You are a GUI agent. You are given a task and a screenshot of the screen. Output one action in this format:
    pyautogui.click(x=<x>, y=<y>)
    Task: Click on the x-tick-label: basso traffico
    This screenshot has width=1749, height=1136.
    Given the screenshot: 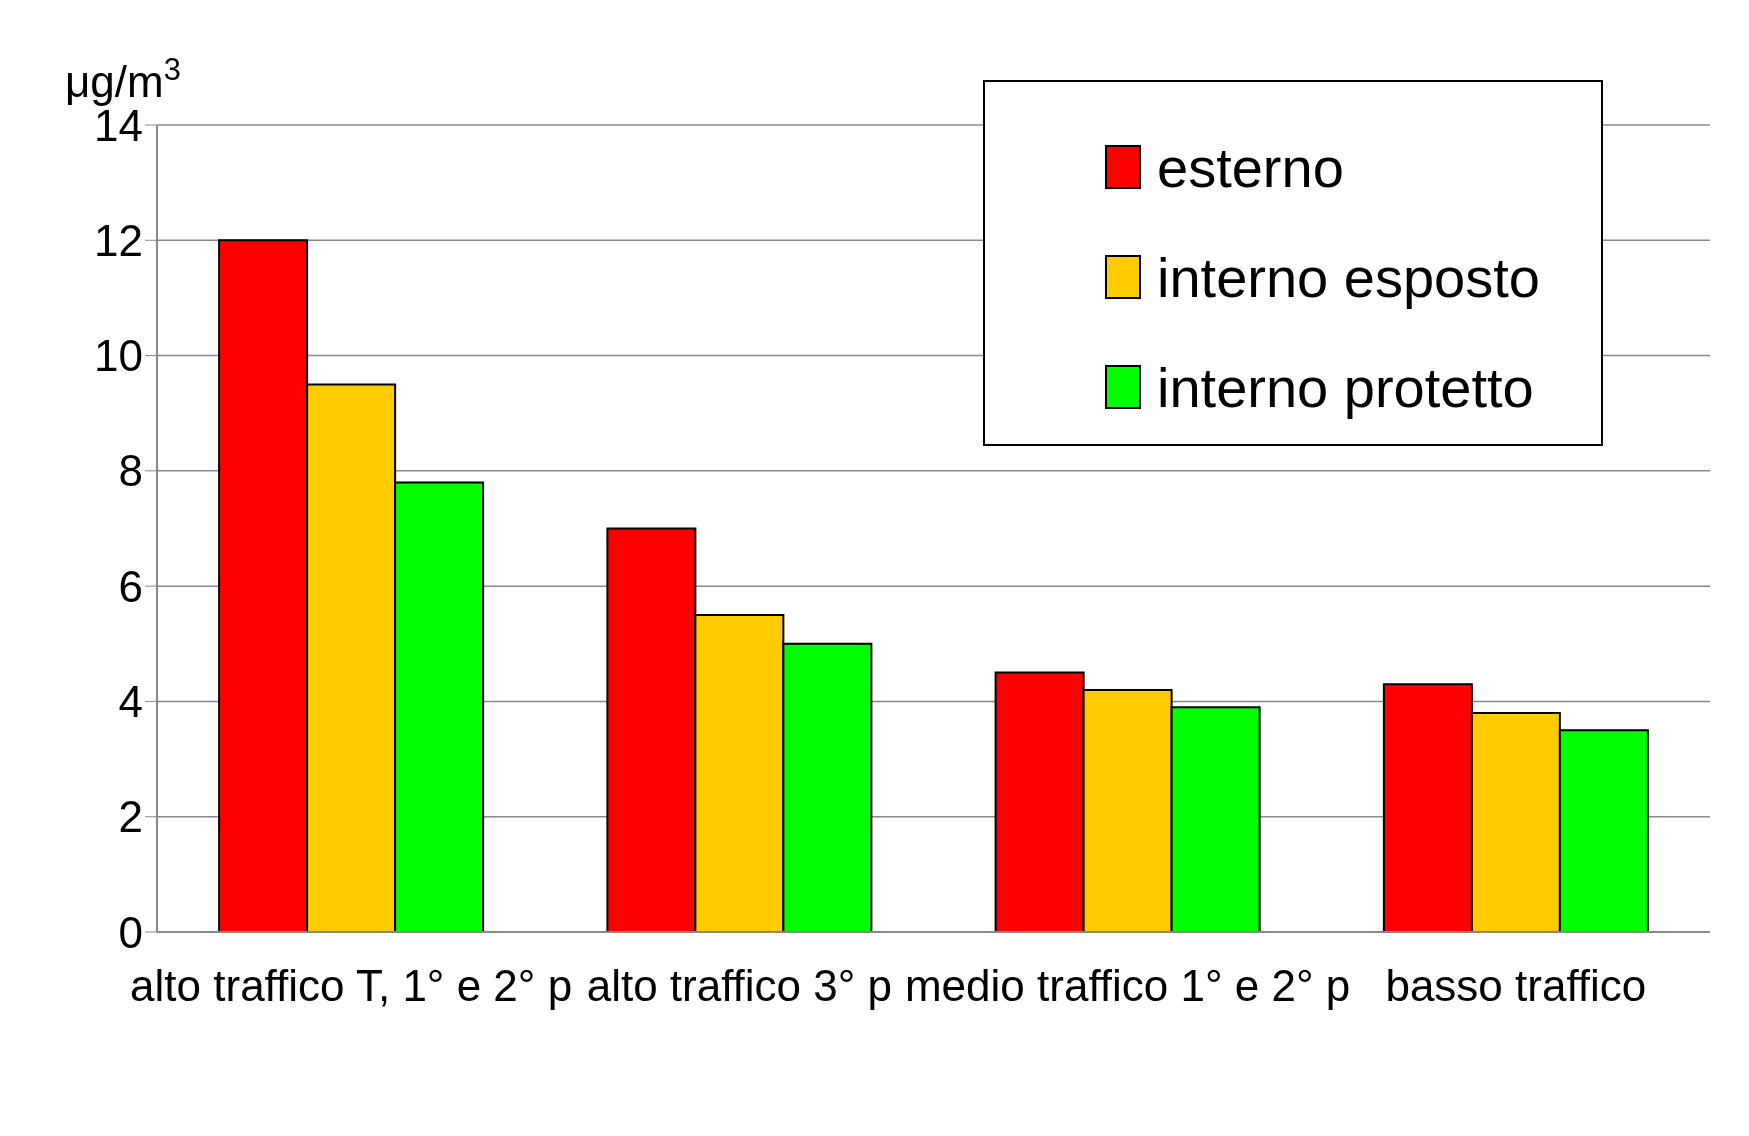 What is the action you would take?
    pyautogui.click(x=1516, y=986)
    